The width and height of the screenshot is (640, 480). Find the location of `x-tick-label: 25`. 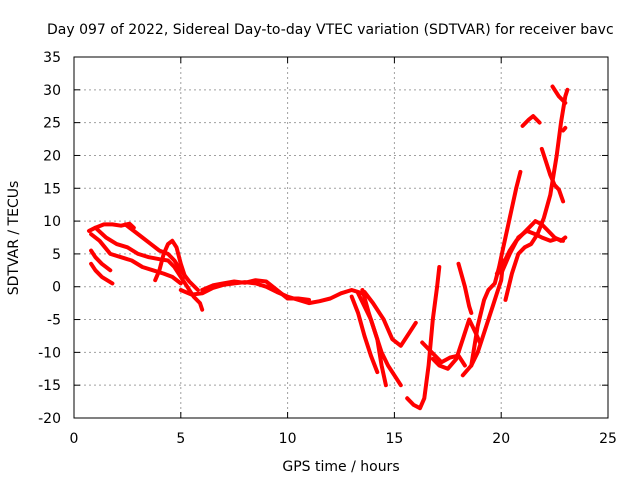

x-tick-label: 25 is located at coordinates (608, 439).